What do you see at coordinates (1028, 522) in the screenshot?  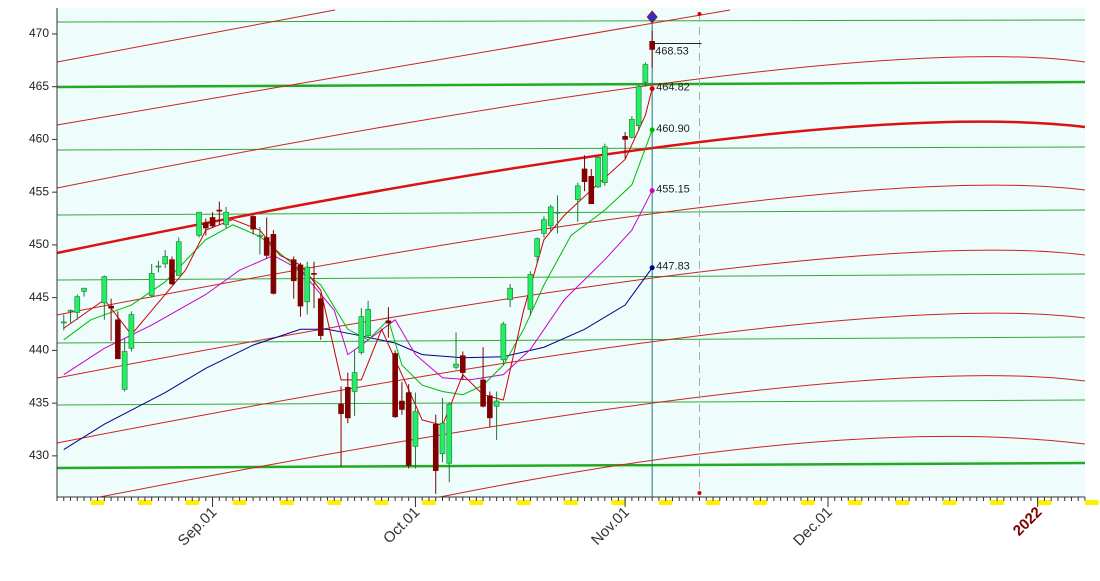 I see `x-tick-label: 2022` at bounding box center [1028, 522].